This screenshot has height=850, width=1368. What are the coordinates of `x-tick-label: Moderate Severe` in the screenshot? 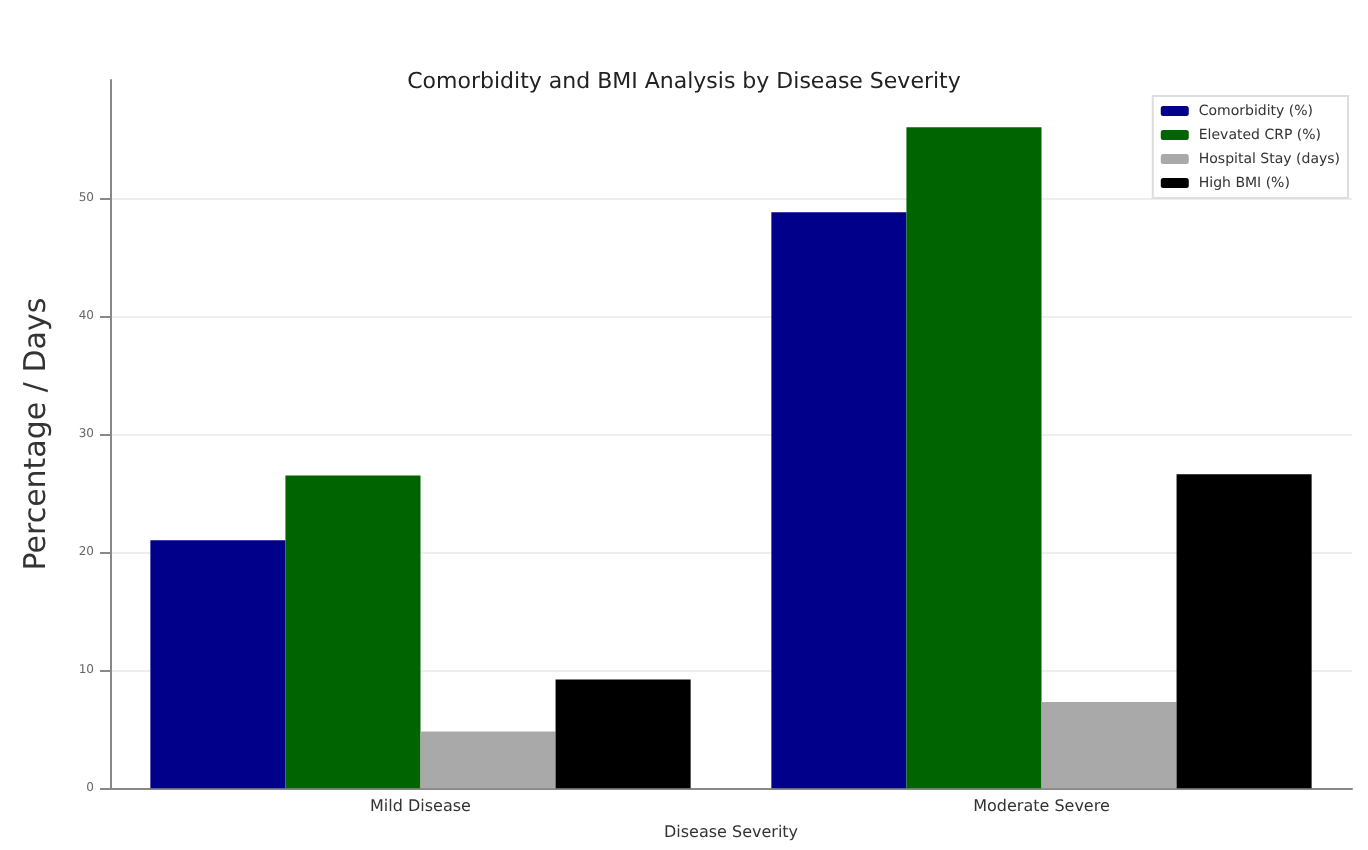 It's located at (1041, 806).